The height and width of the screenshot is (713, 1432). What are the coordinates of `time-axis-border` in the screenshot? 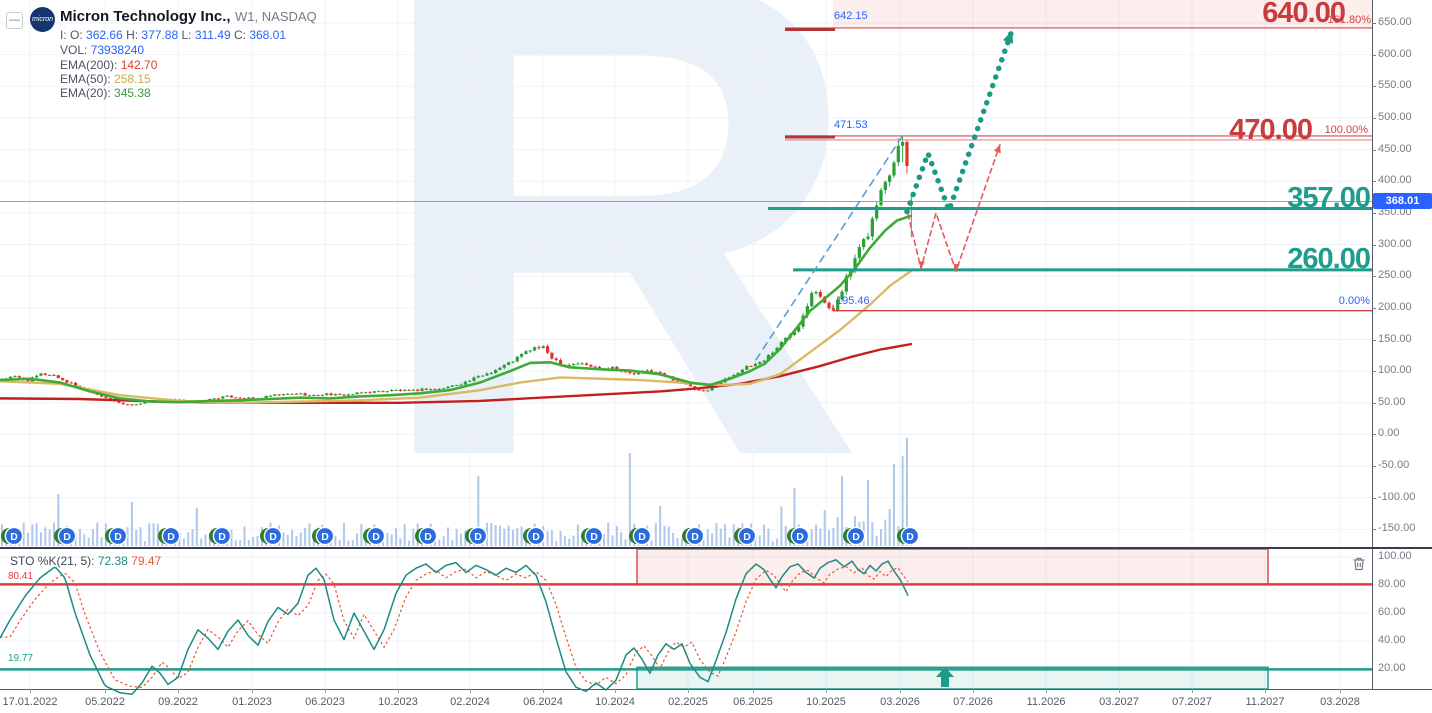 It's located at (716, 689).